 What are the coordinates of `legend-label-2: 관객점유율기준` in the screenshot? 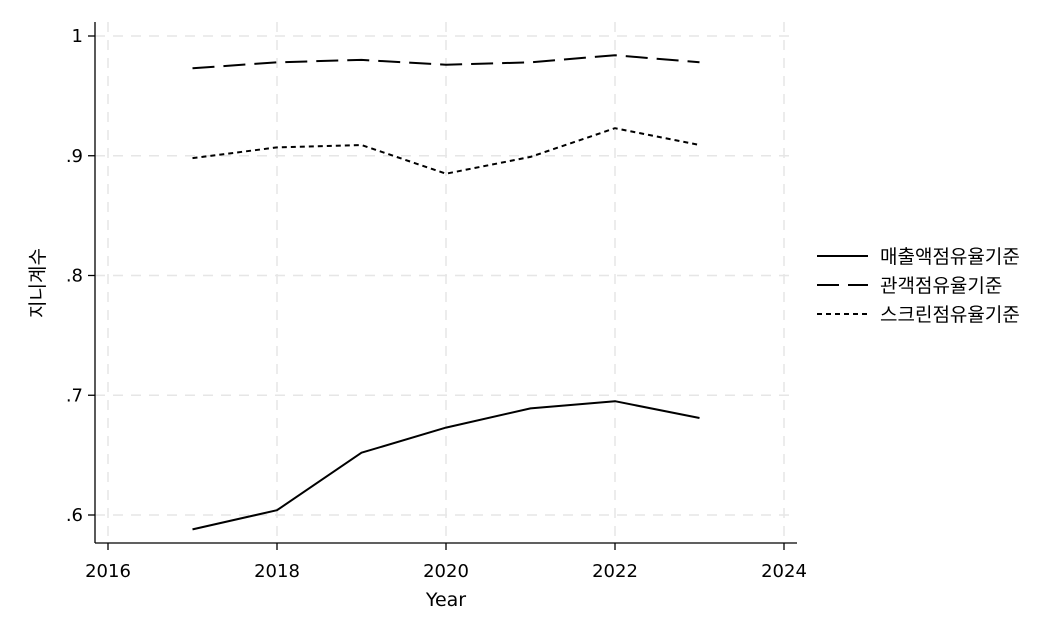 It's located at (941, 286).